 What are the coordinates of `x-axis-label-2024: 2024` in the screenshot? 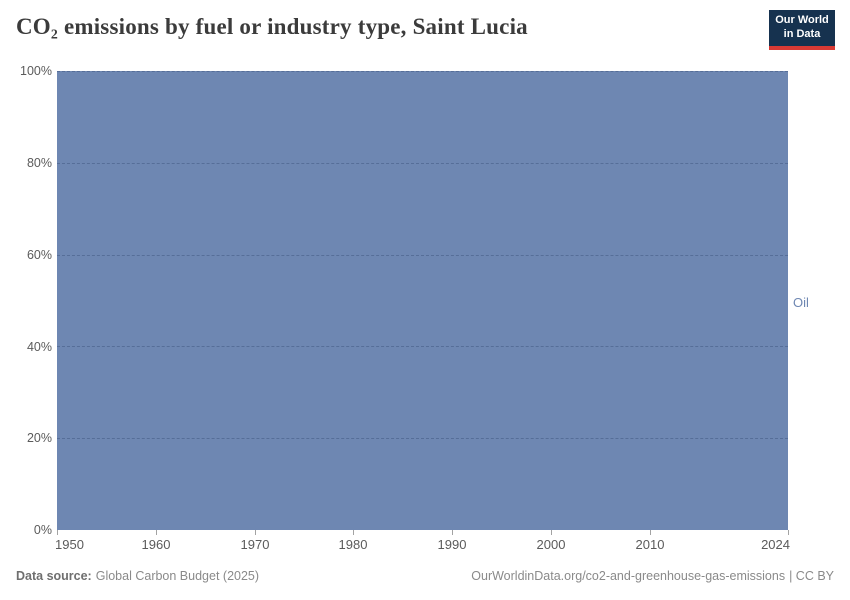 It's located at (775, 544).